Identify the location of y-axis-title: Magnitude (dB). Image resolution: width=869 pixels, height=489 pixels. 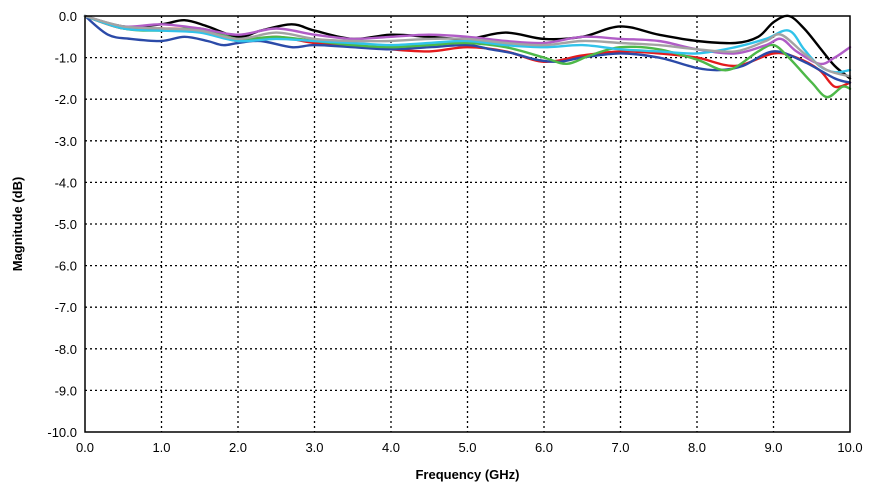
(17, 224).